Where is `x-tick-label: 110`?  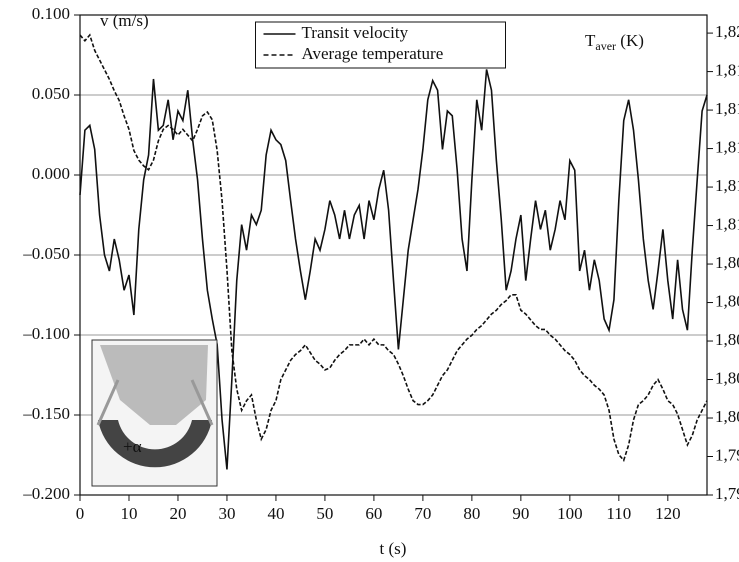 x-tick-label: 110 is located at coordinates (618, 513).